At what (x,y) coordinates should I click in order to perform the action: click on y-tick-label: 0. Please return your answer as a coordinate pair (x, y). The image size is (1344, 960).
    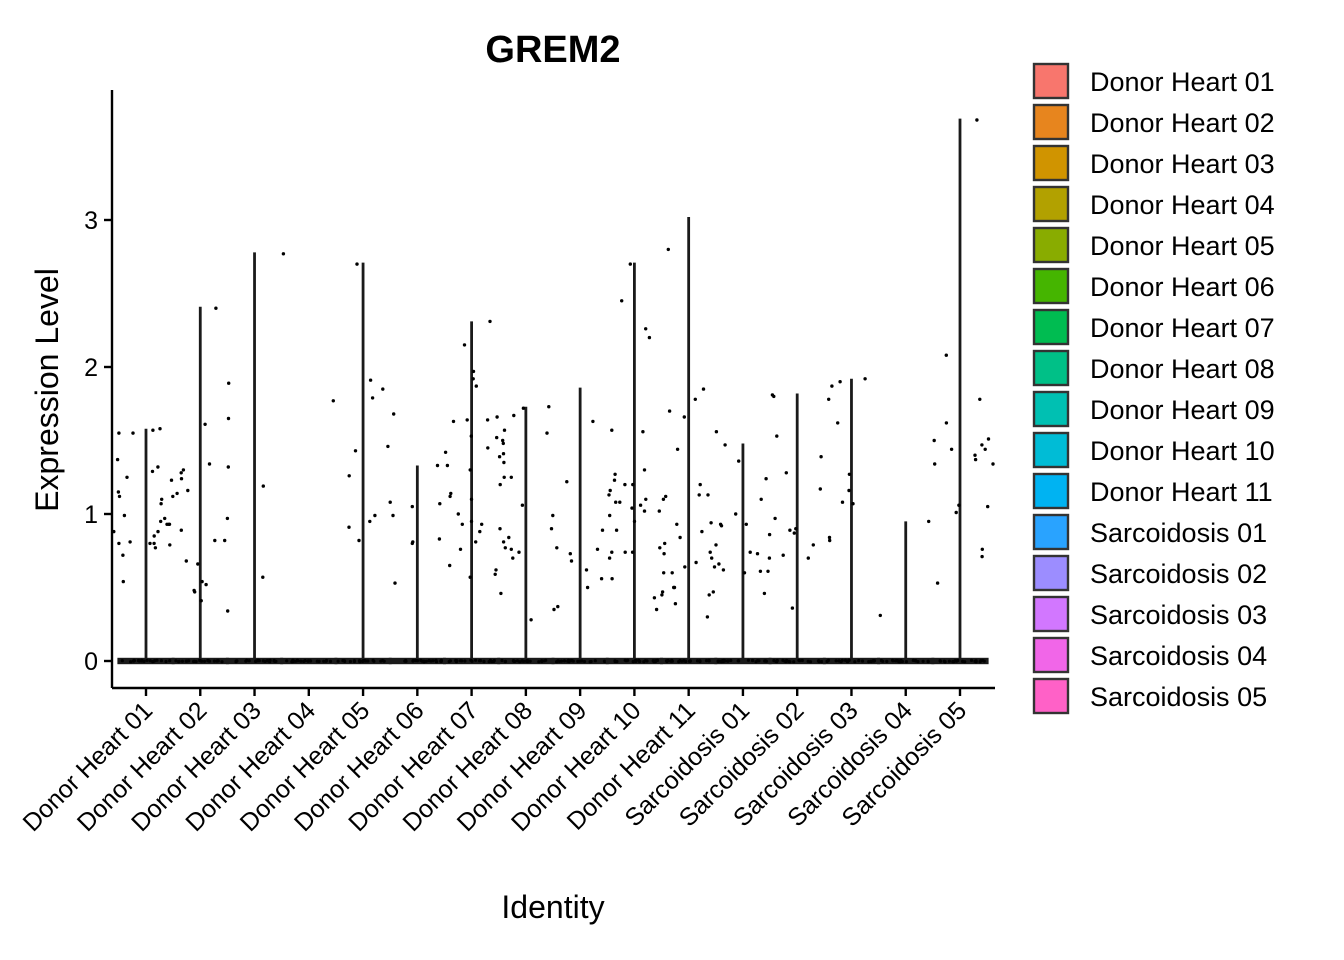
    Looking at the image, I should click on (91, 662).